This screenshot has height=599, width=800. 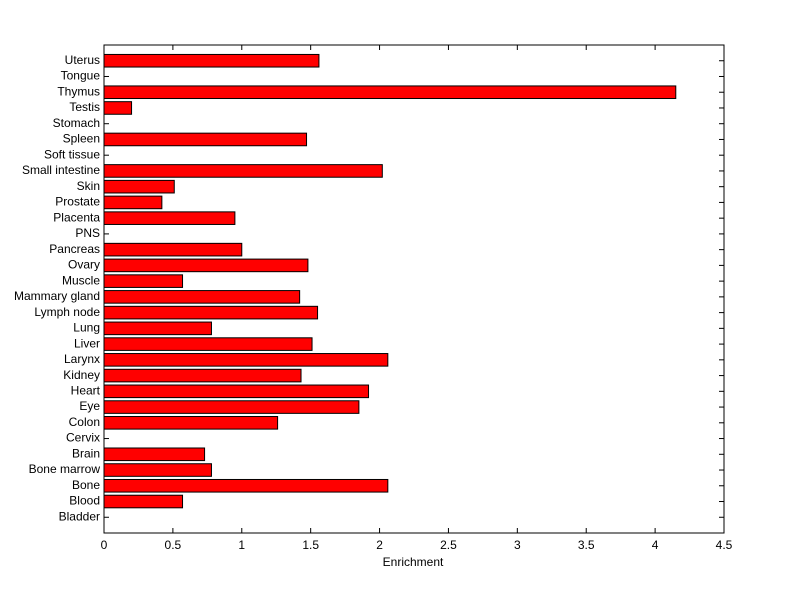 I want to click on y-tick-label: Heart, so click(x=86, y=390).